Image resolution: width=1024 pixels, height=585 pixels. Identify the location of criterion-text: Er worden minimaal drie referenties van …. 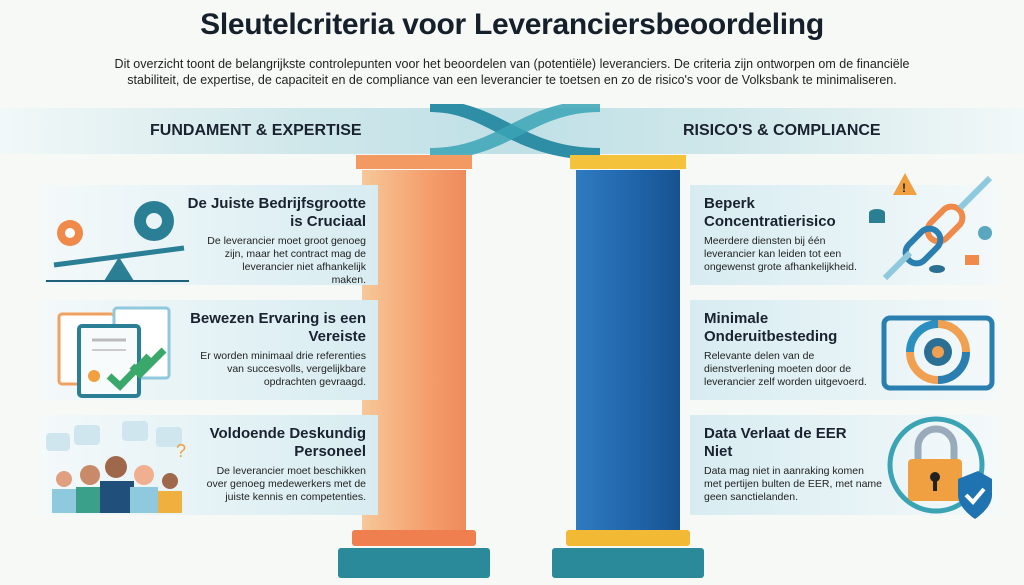
(283, 369).